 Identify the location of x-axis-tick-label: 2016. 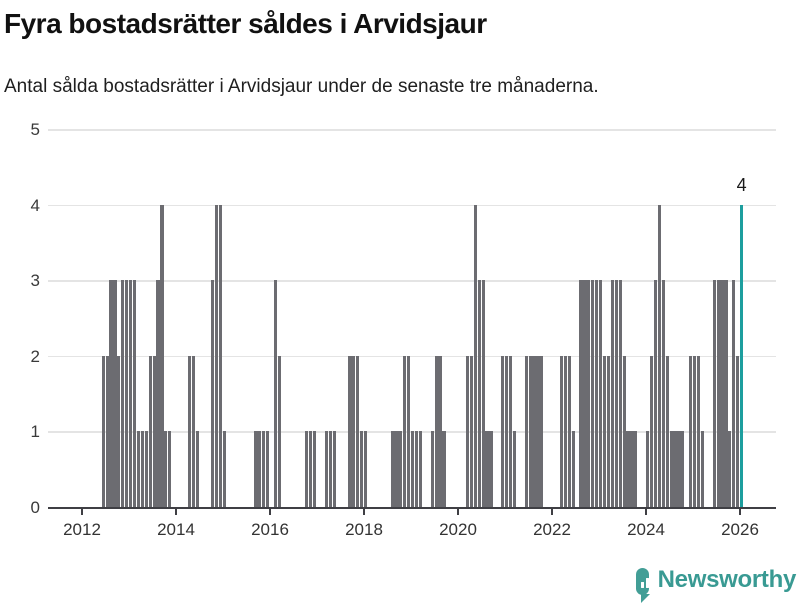
(270, 529).